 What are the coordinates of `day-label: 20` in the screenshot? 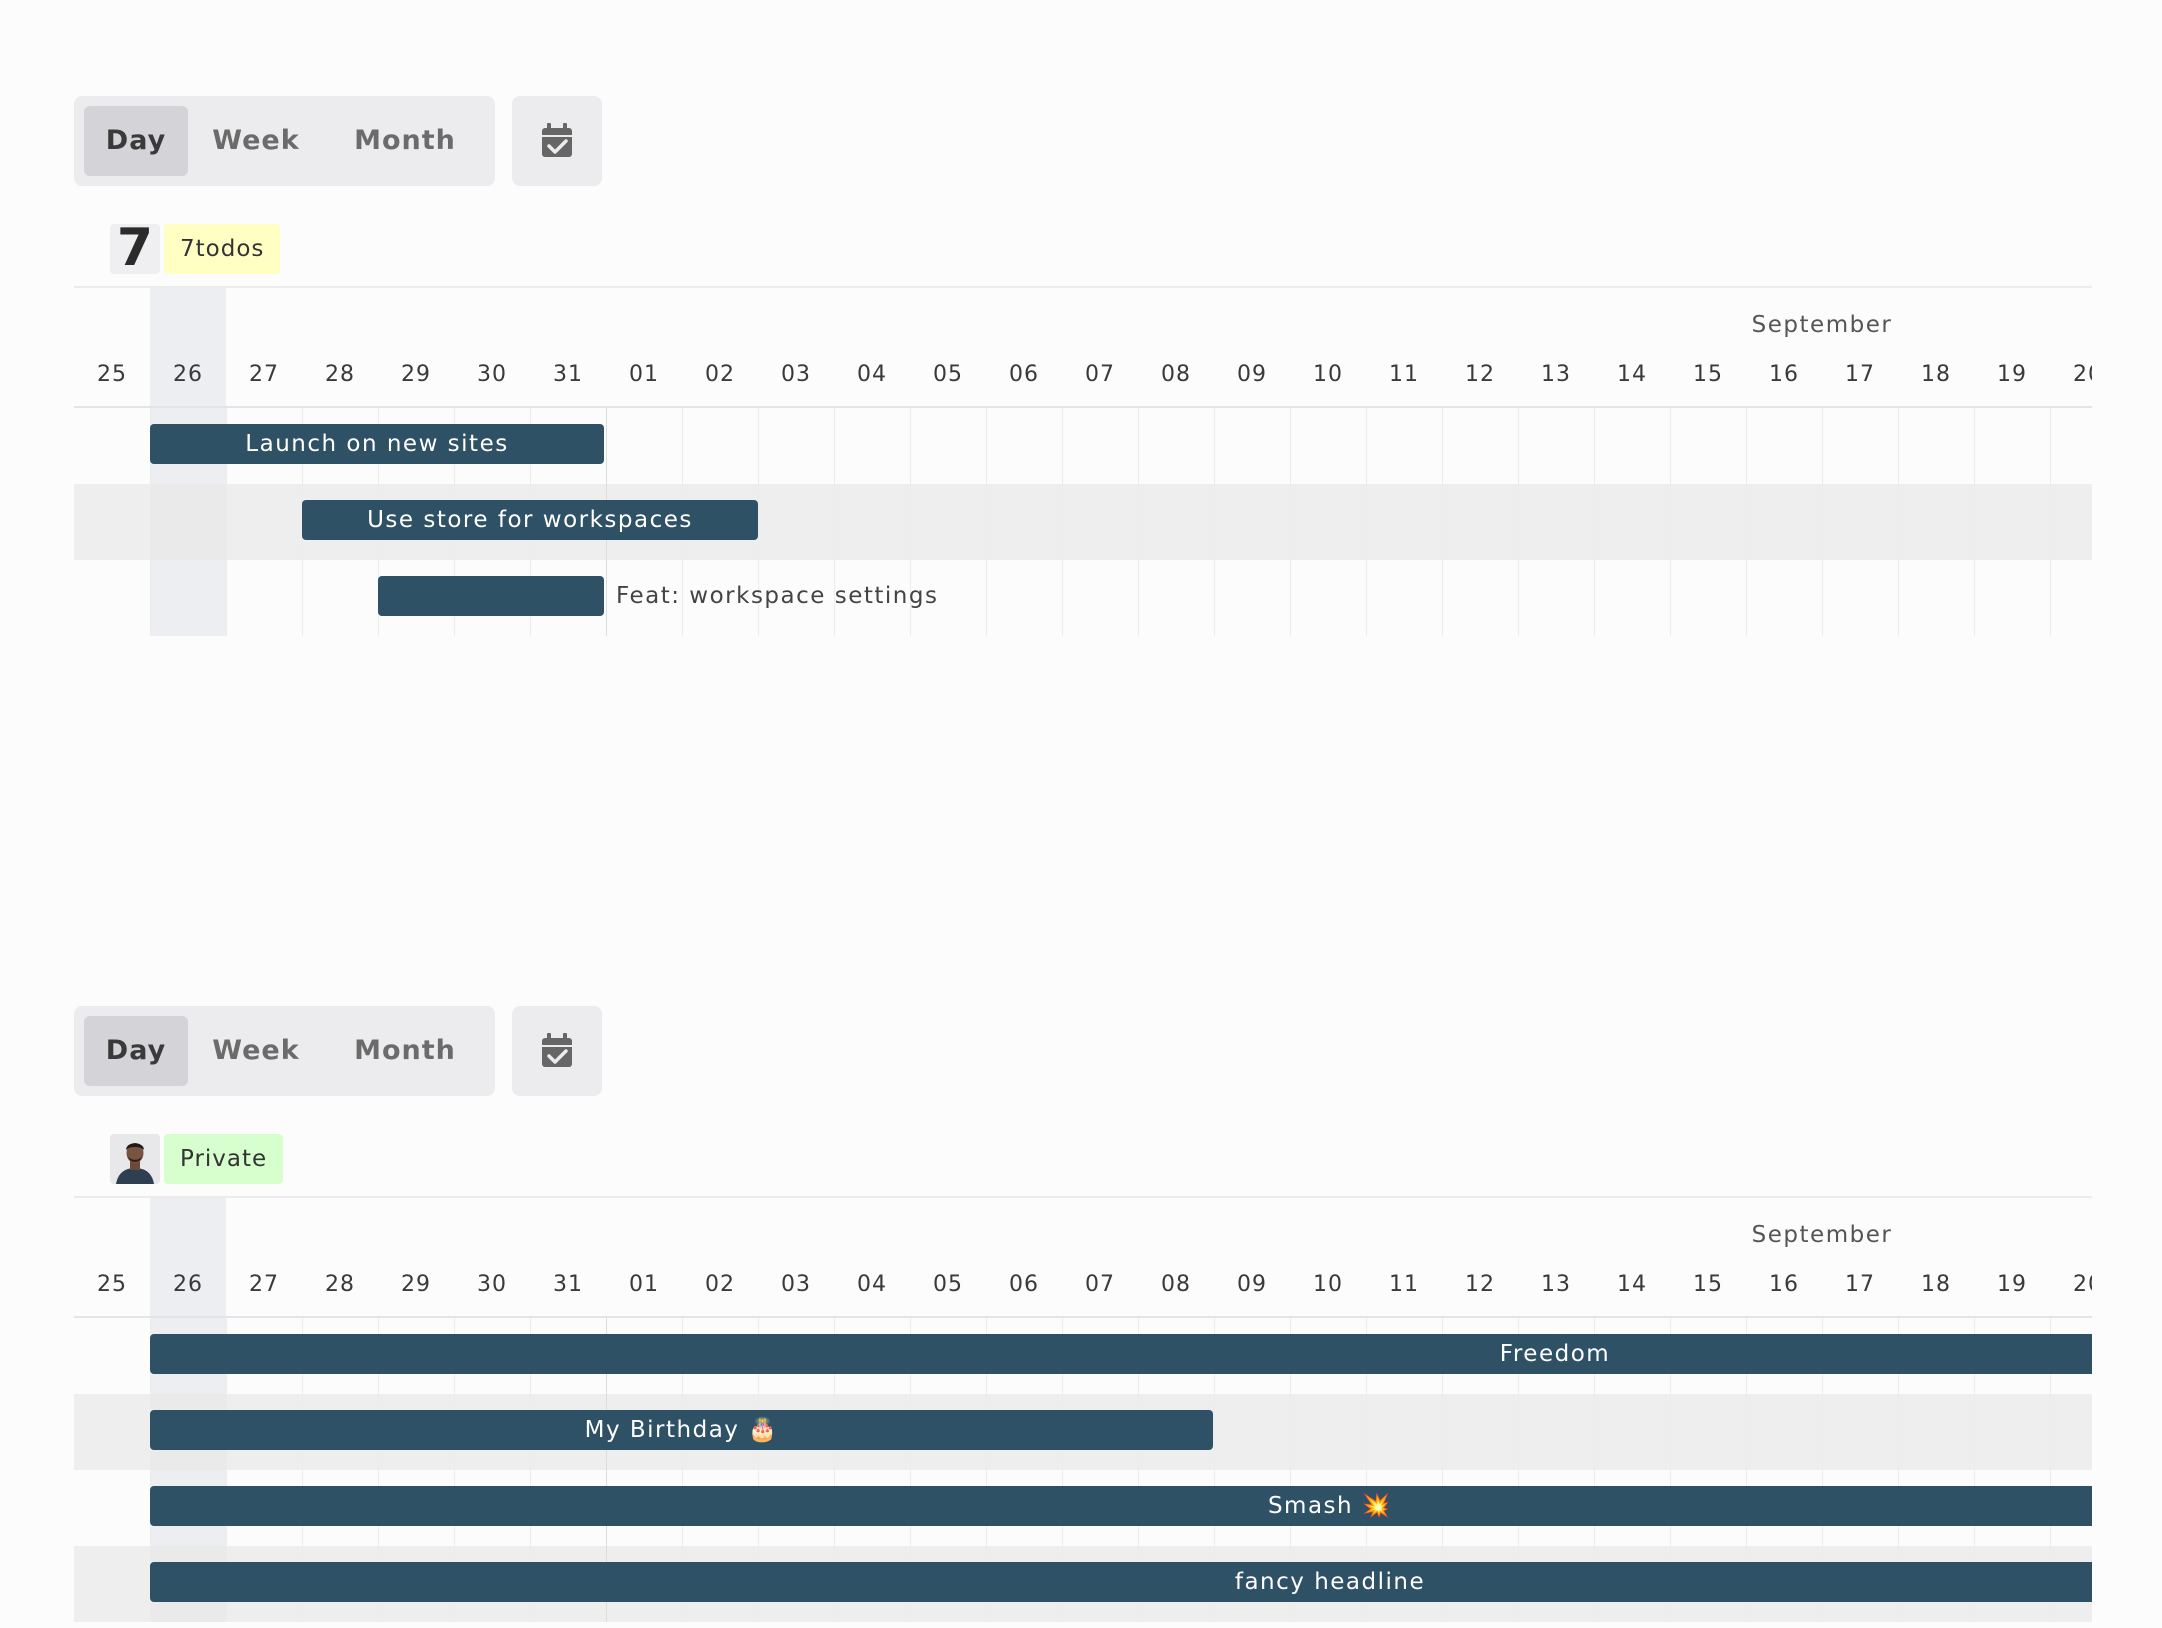 It's located at (2082, 1284).